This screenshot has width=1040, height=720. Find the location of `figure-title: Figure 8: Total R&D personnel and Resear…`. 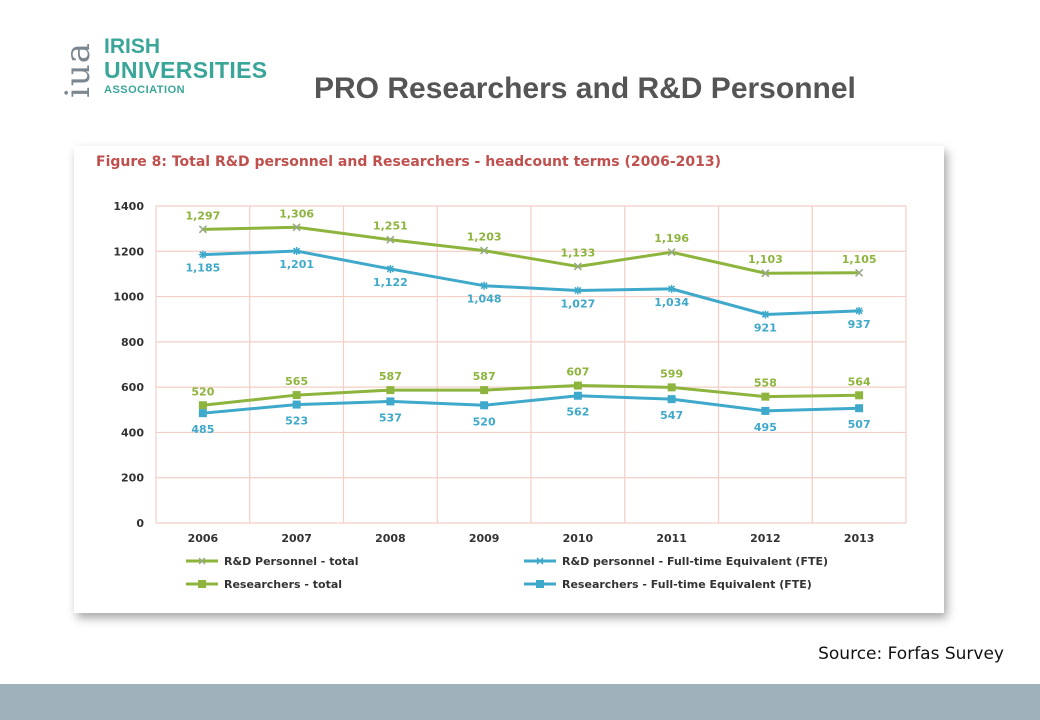

figure-title: Figure 8: Total R&D personnel and Resear… is located at coordinates (408, 162).